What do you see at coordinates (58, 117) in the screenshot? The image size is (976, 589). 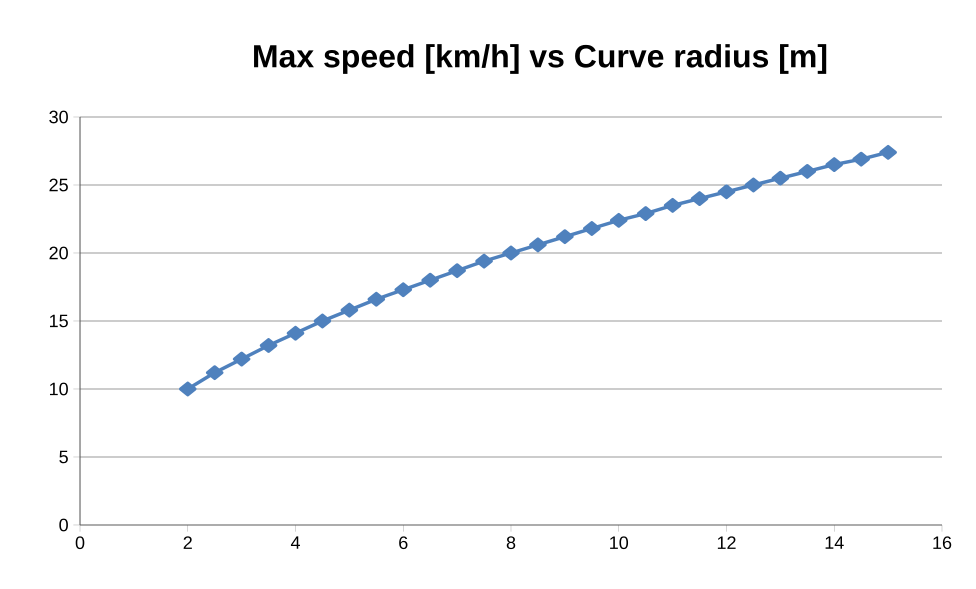 I see `y-tick-label: 30` at bounding box center [58, 117].